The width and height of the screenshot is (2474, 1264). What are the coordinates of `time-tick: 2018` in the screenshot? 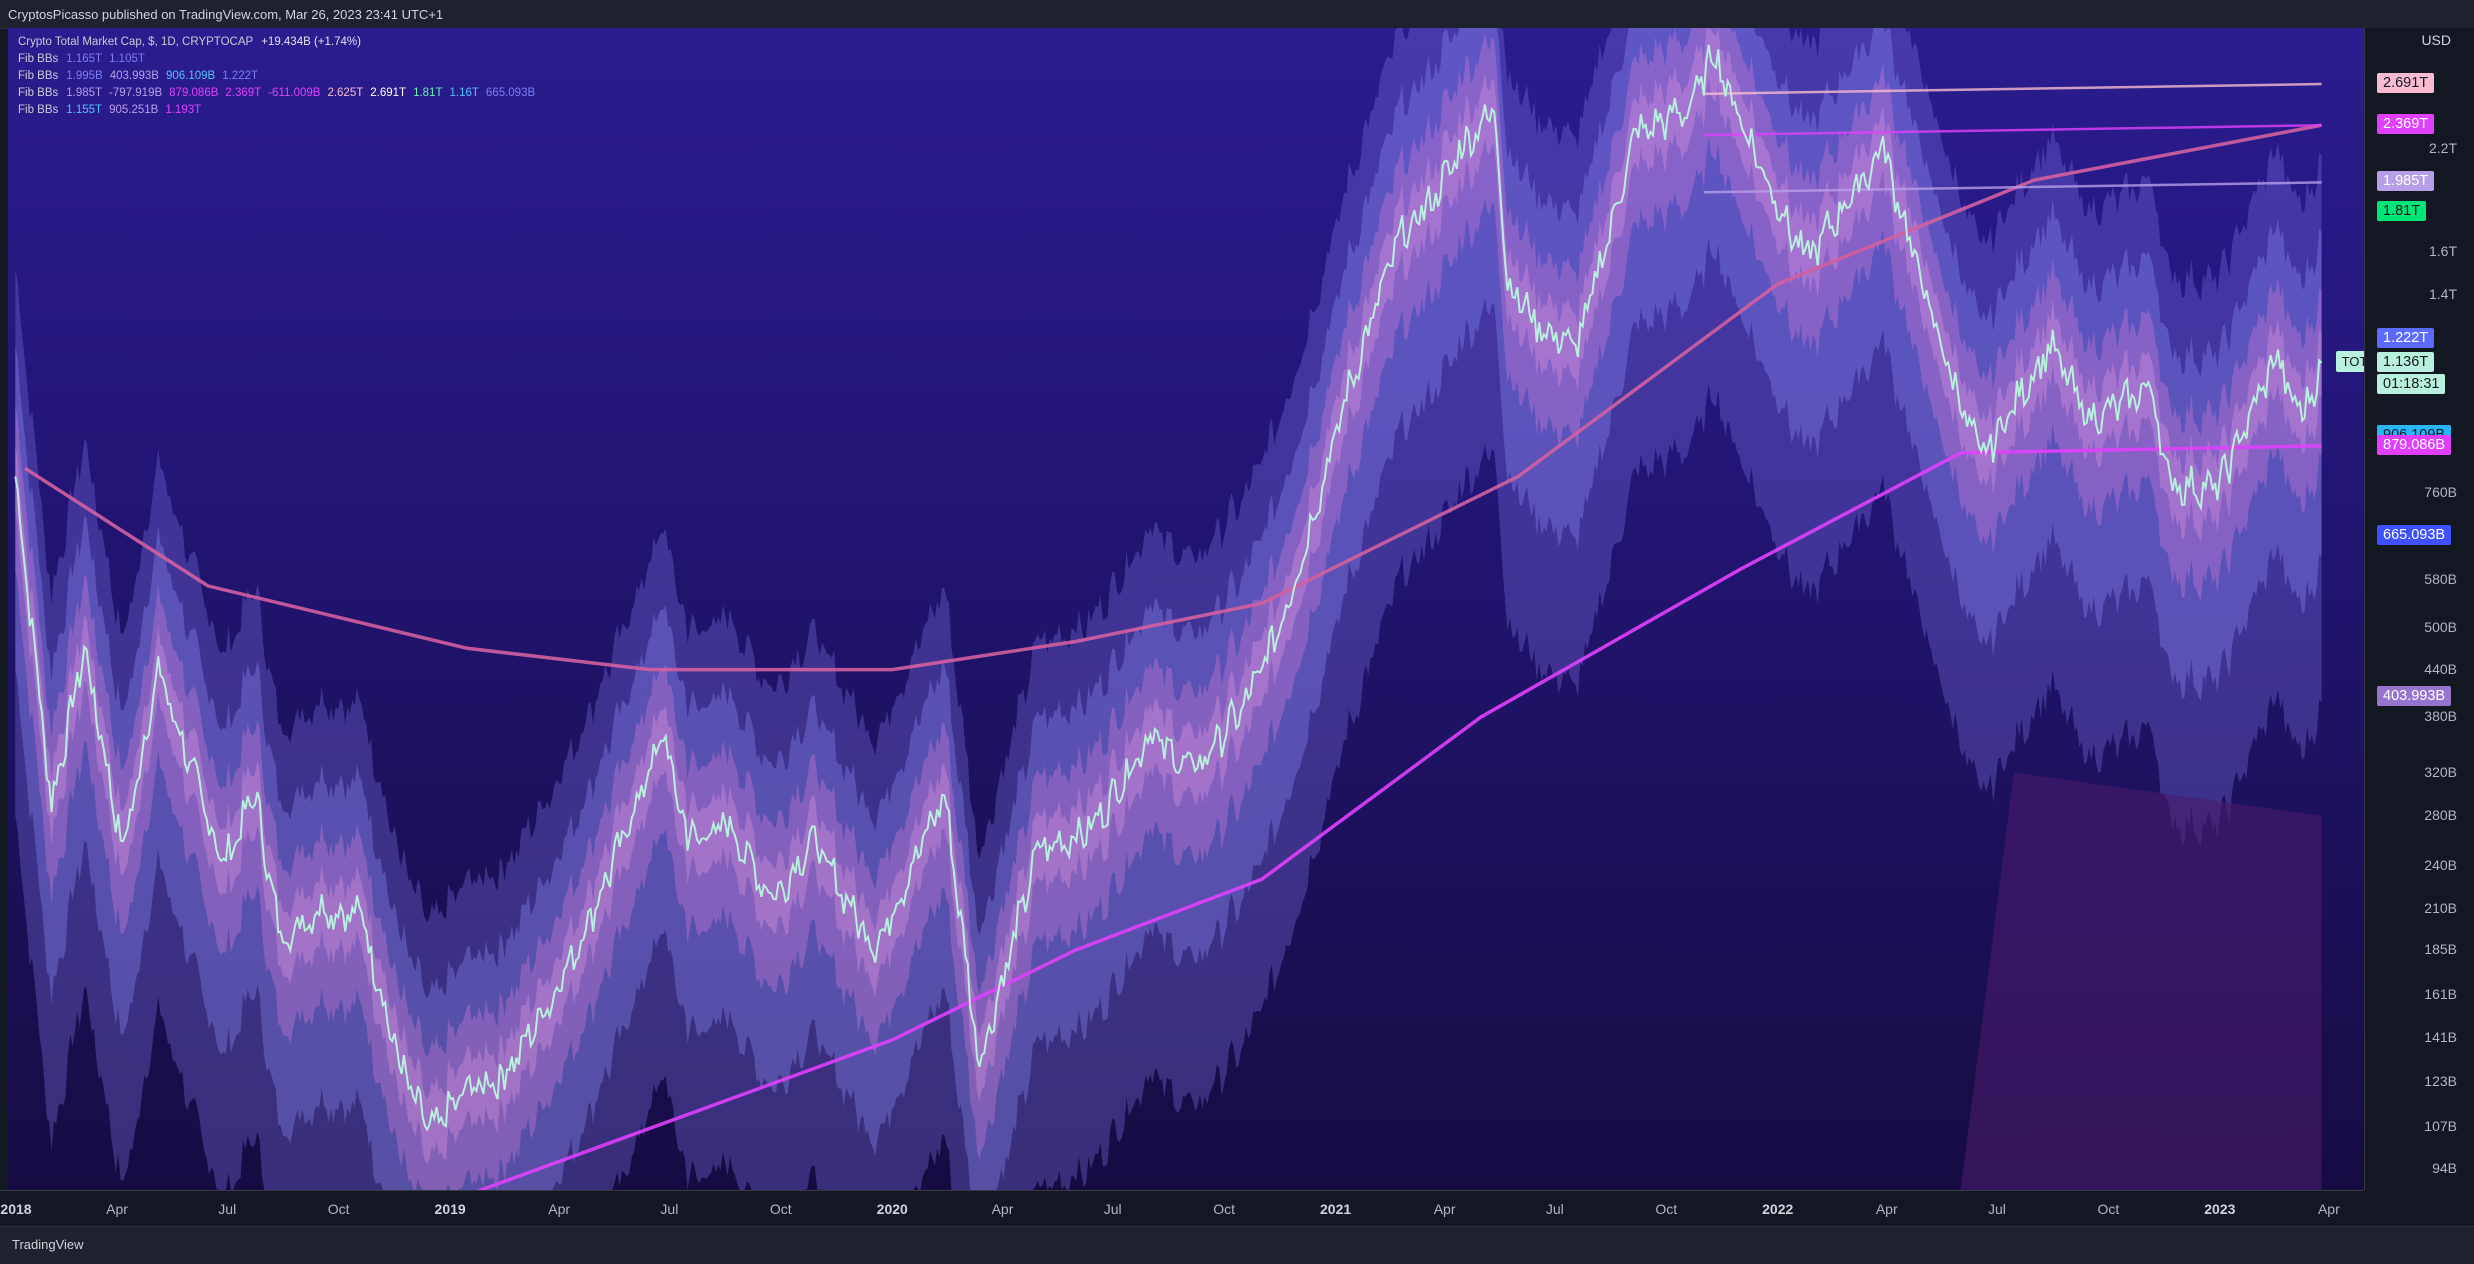 It's located at (16, 1209).